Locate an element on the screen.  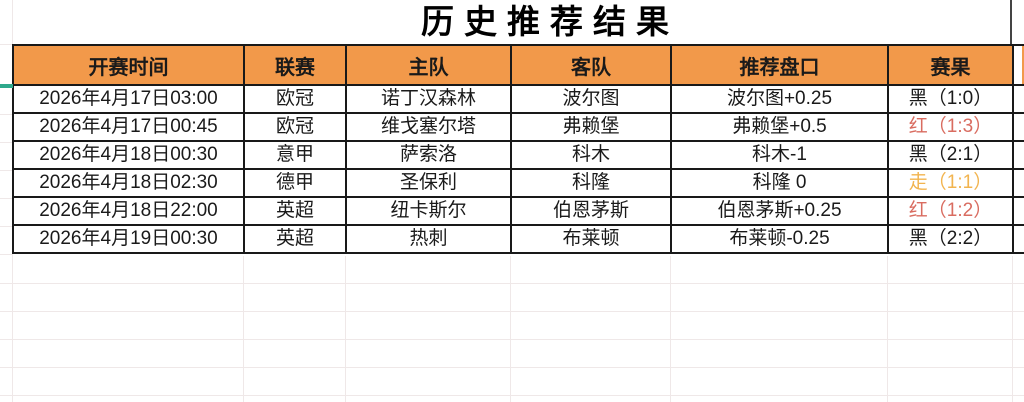
cell-handicap: 科隆 0 is located at coordinates (779, 183).